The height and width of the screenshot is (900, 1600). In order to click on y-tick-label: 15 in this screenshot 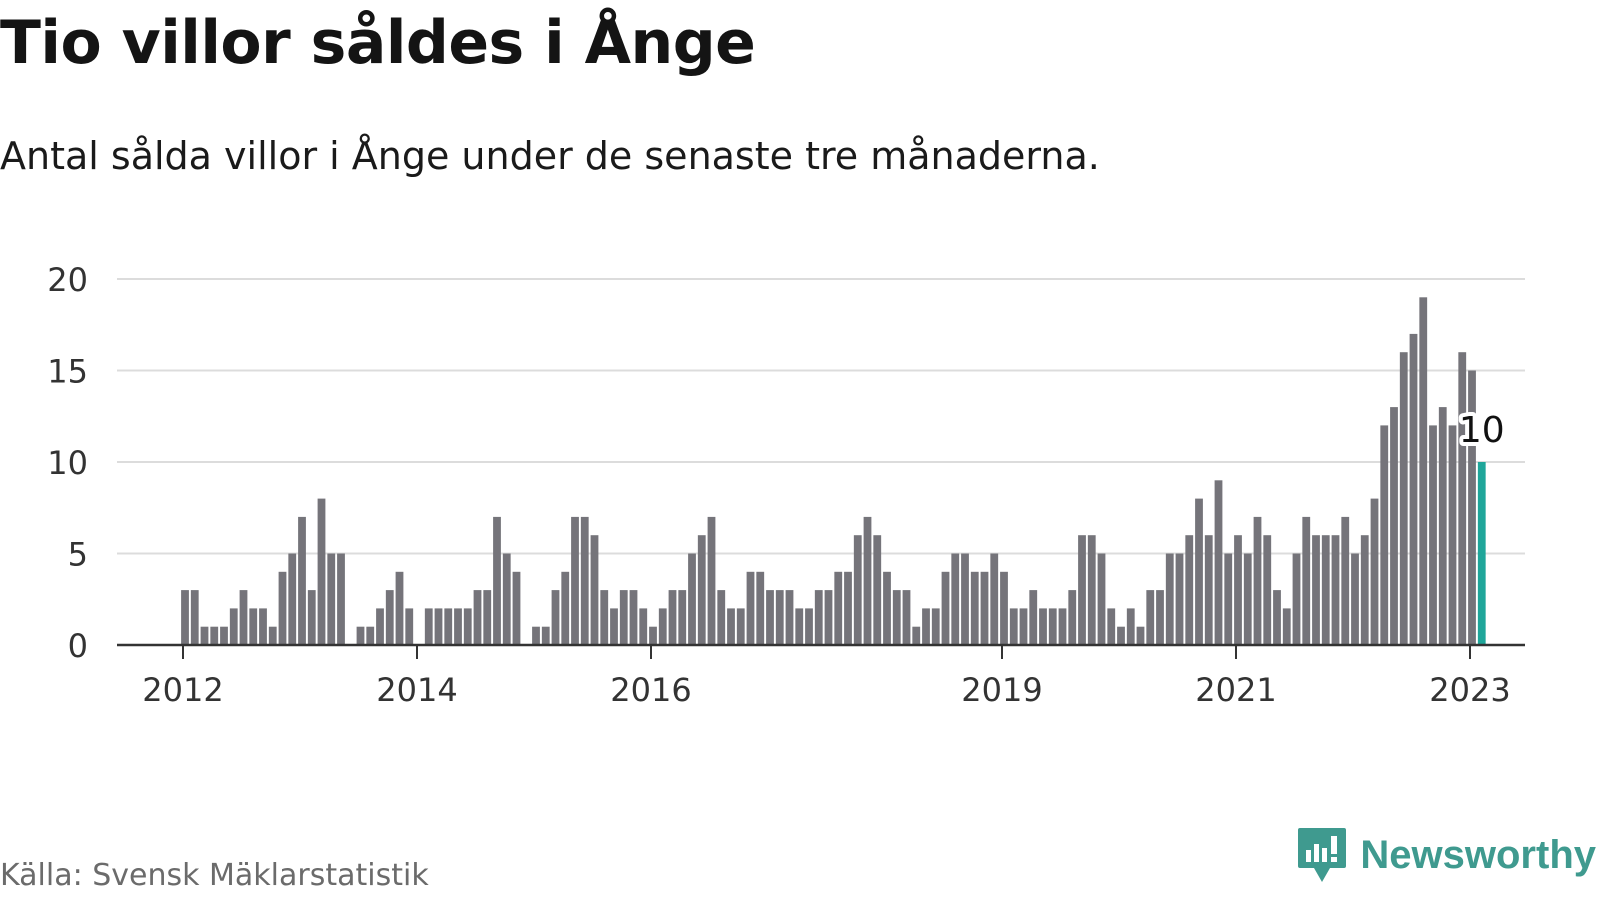, I will do `click(67, 372)`.